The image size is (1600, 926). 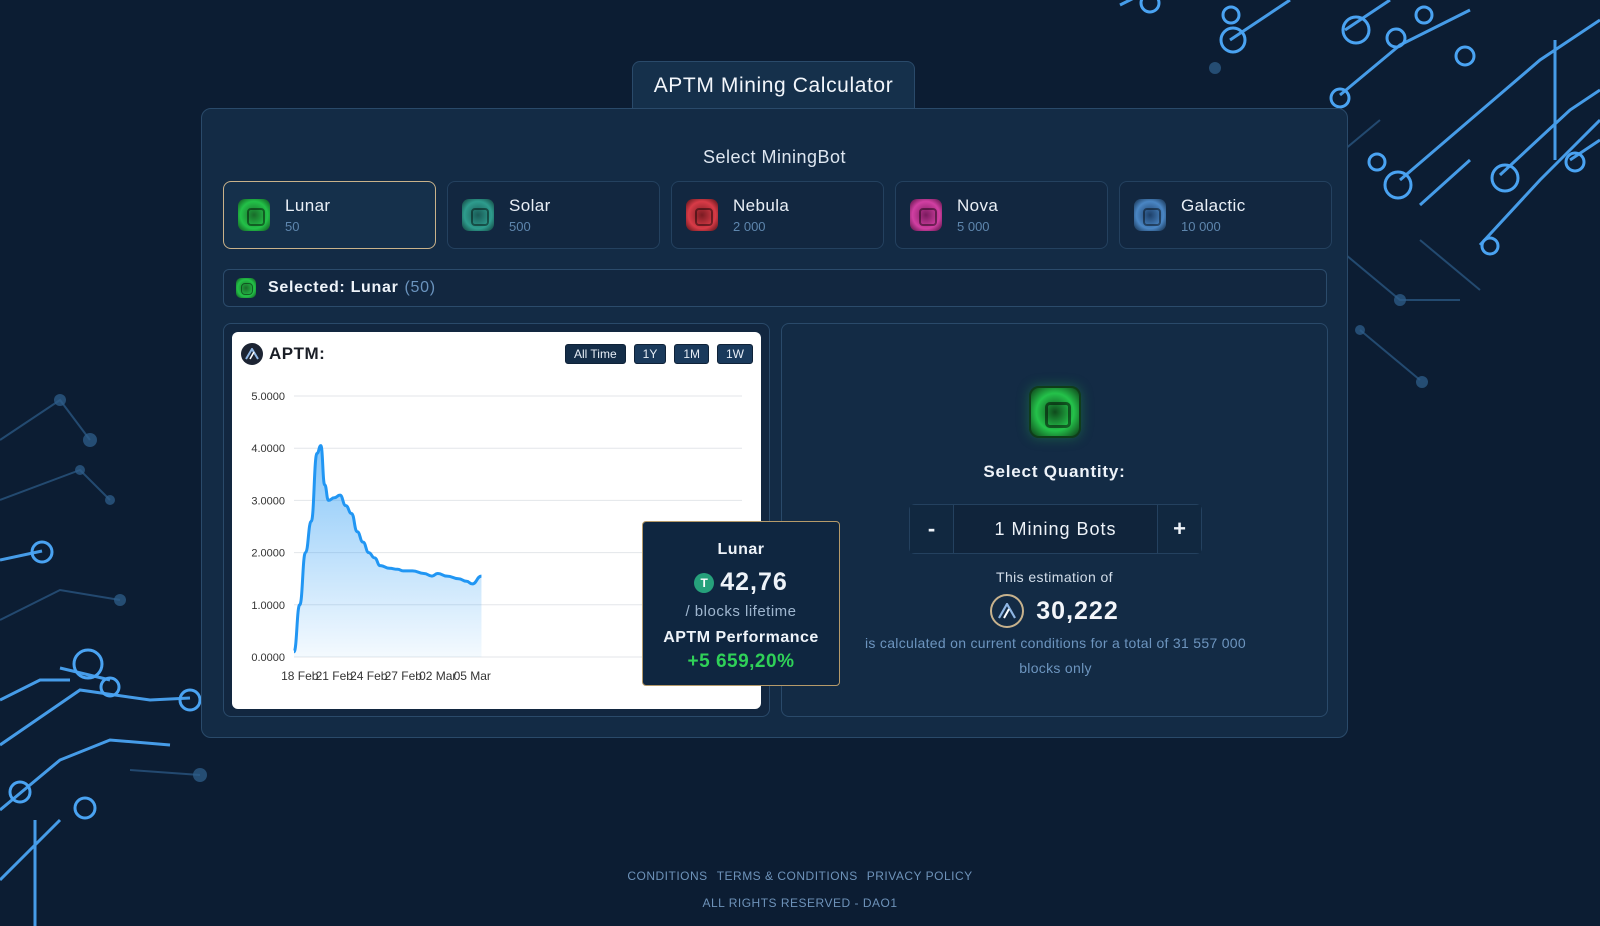 I want to click on chart-range-selector: All Time 1Y 1M 1W, so click(x=658, y=354).